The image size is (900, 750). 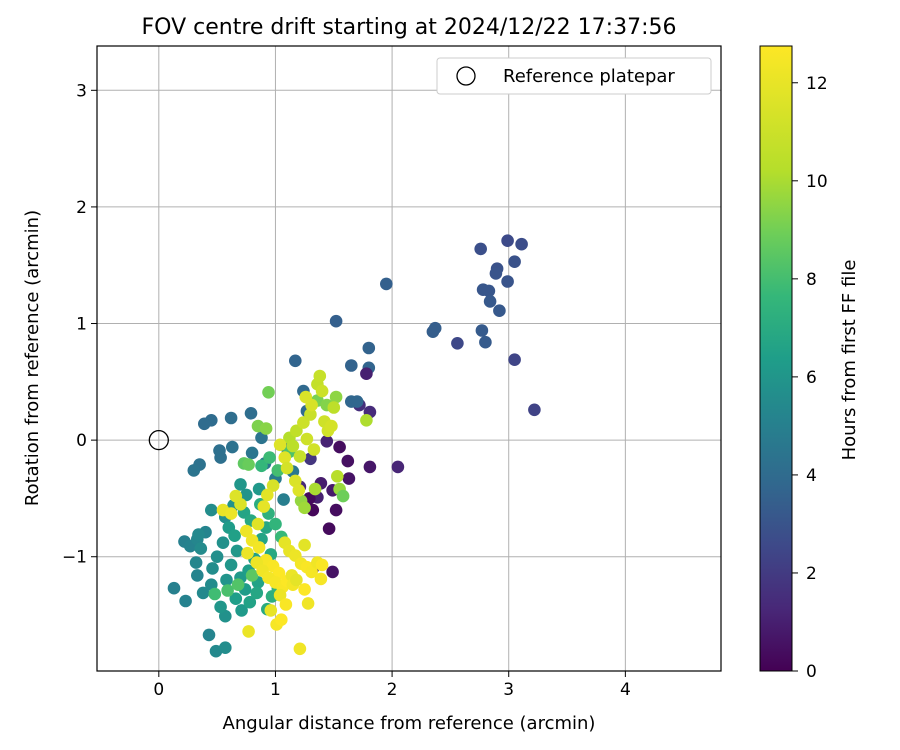 What do you see at coordinates (74, 558) in the screenshot?
I see `y-tick-label: −1` at bounding box center [74, 558].